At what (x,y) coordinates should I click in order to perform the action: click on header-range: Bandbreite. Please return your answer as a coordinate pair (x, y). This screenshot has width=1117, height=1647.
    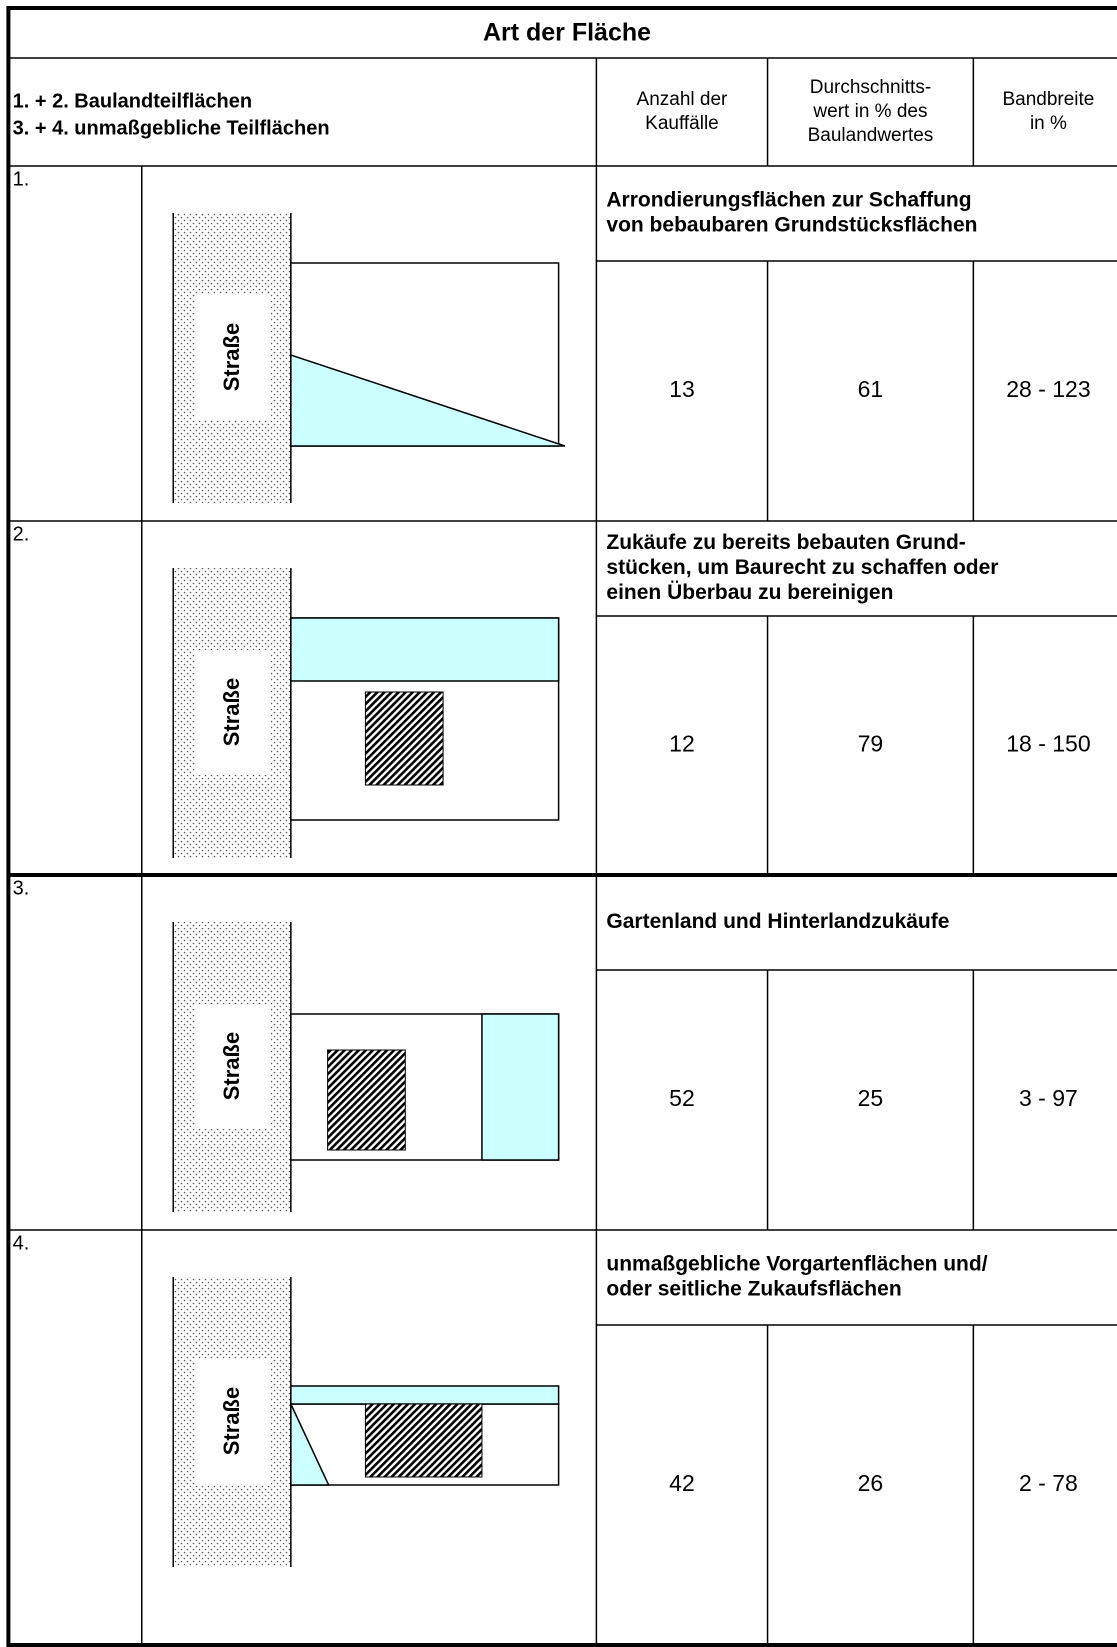
    Looking at the image, I should click on (1048, 99).